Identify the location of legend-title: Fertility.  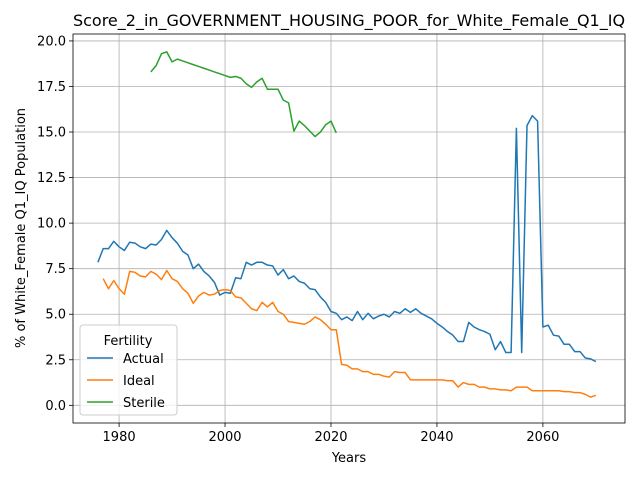
(128, 341).